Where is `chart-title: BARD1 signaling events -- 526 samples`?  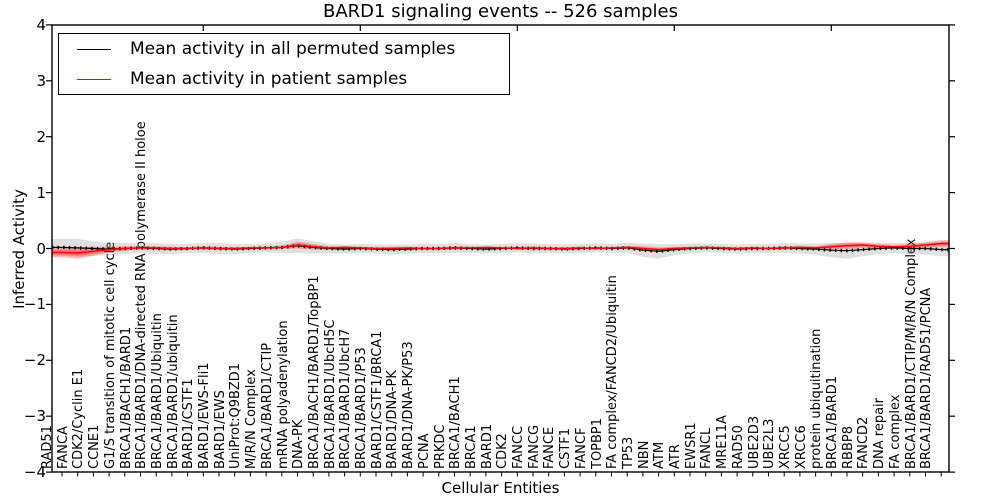
chart-title: BARD1 signaling events -- 526 samples is located at coordinates (500, 11).